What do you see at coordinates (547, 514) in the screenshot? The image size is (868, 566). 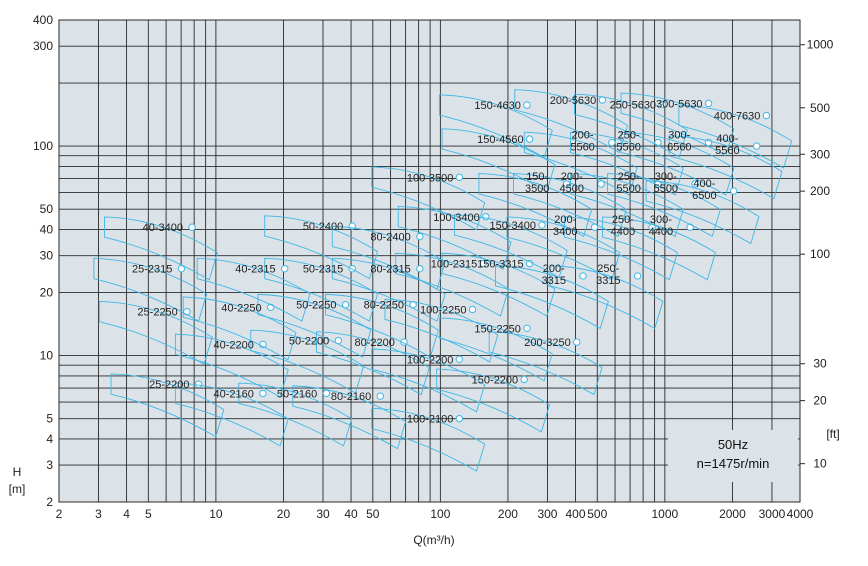 I see `x-tick-label: 300` at bounding box center [547, 514].